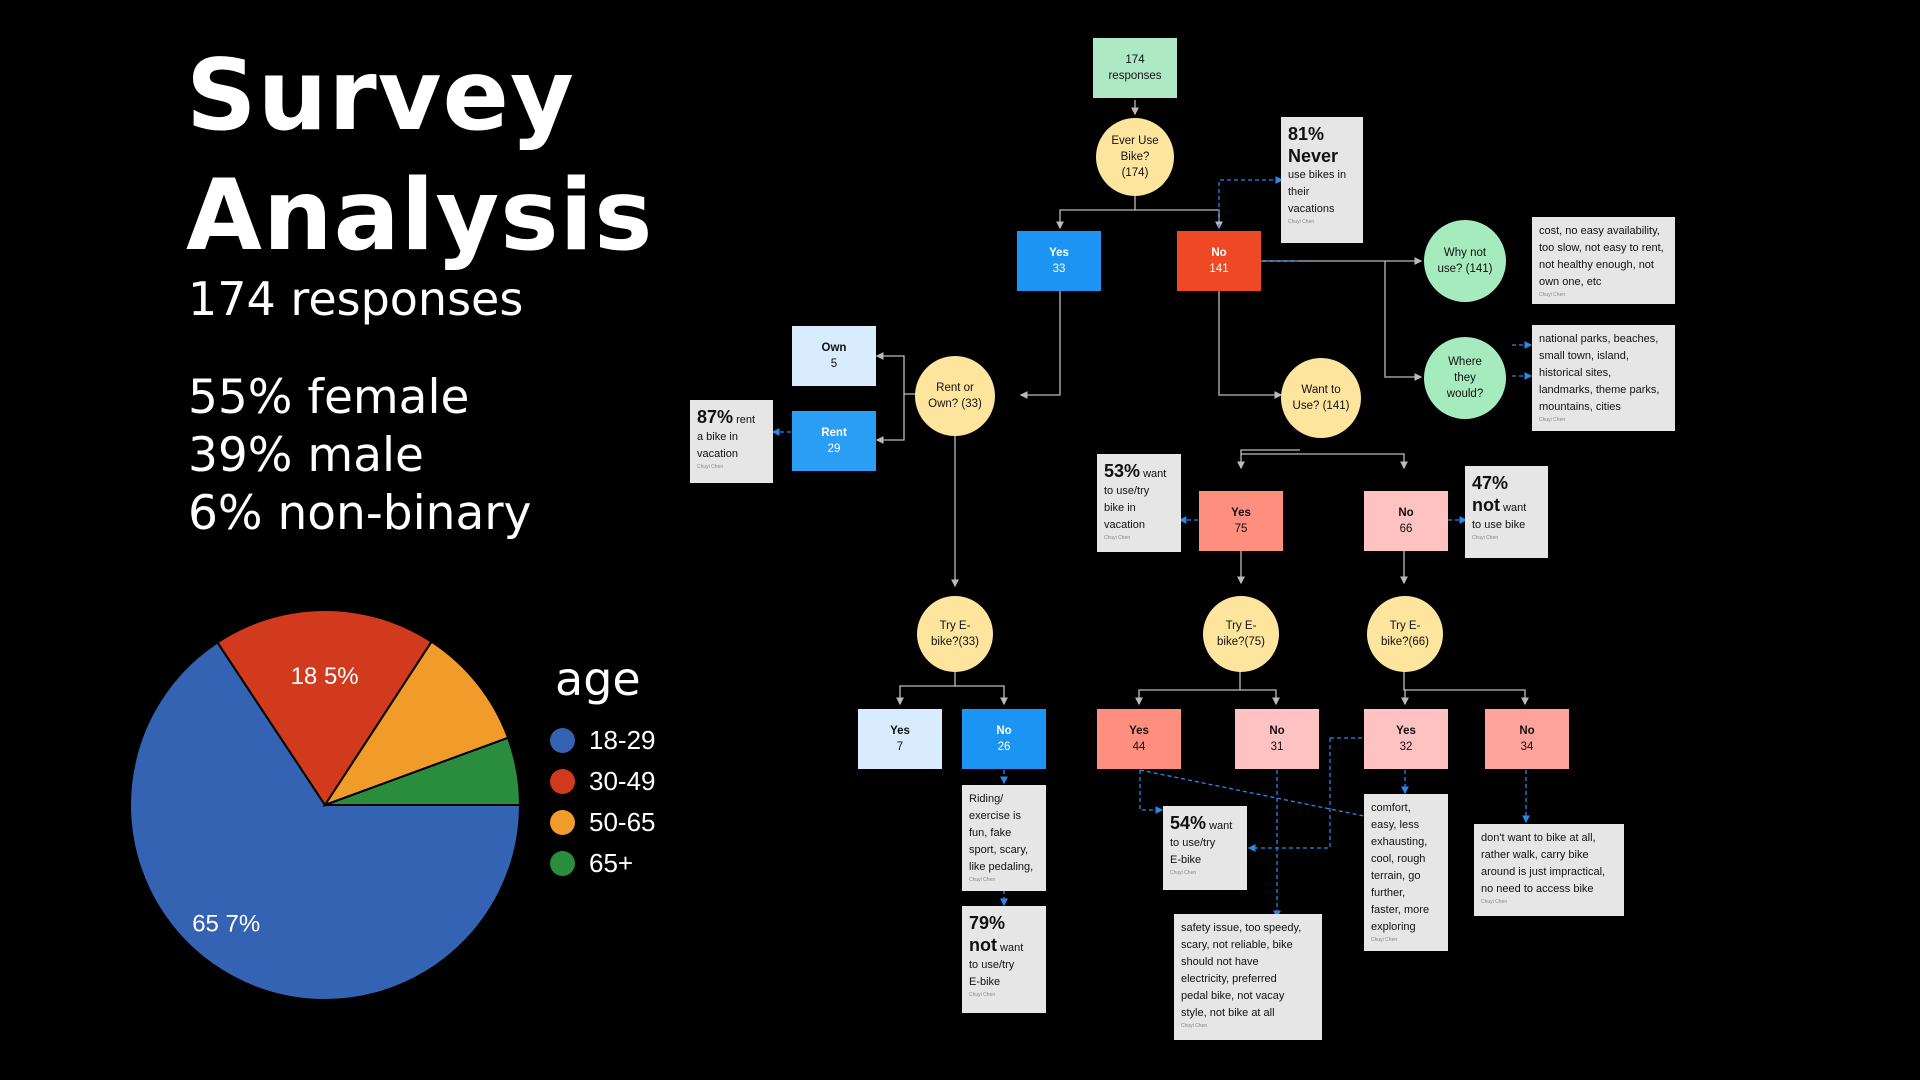 Image resolution: width=1920 pixels, height=1080 pixels. Describe the element at coordinates (1241, 521) in the screenshot. I see `yes75-node: Yes 75` at that location.